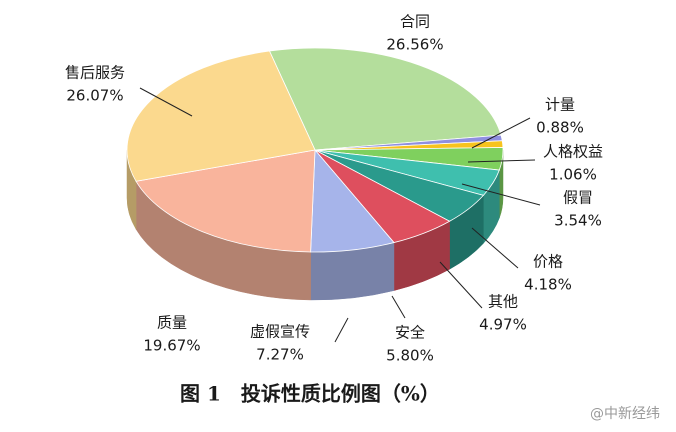  What do you see at coordinates (503, 325) in the screenshot?
I see `value-label: 4.97%` at bounding box center [503, 325].